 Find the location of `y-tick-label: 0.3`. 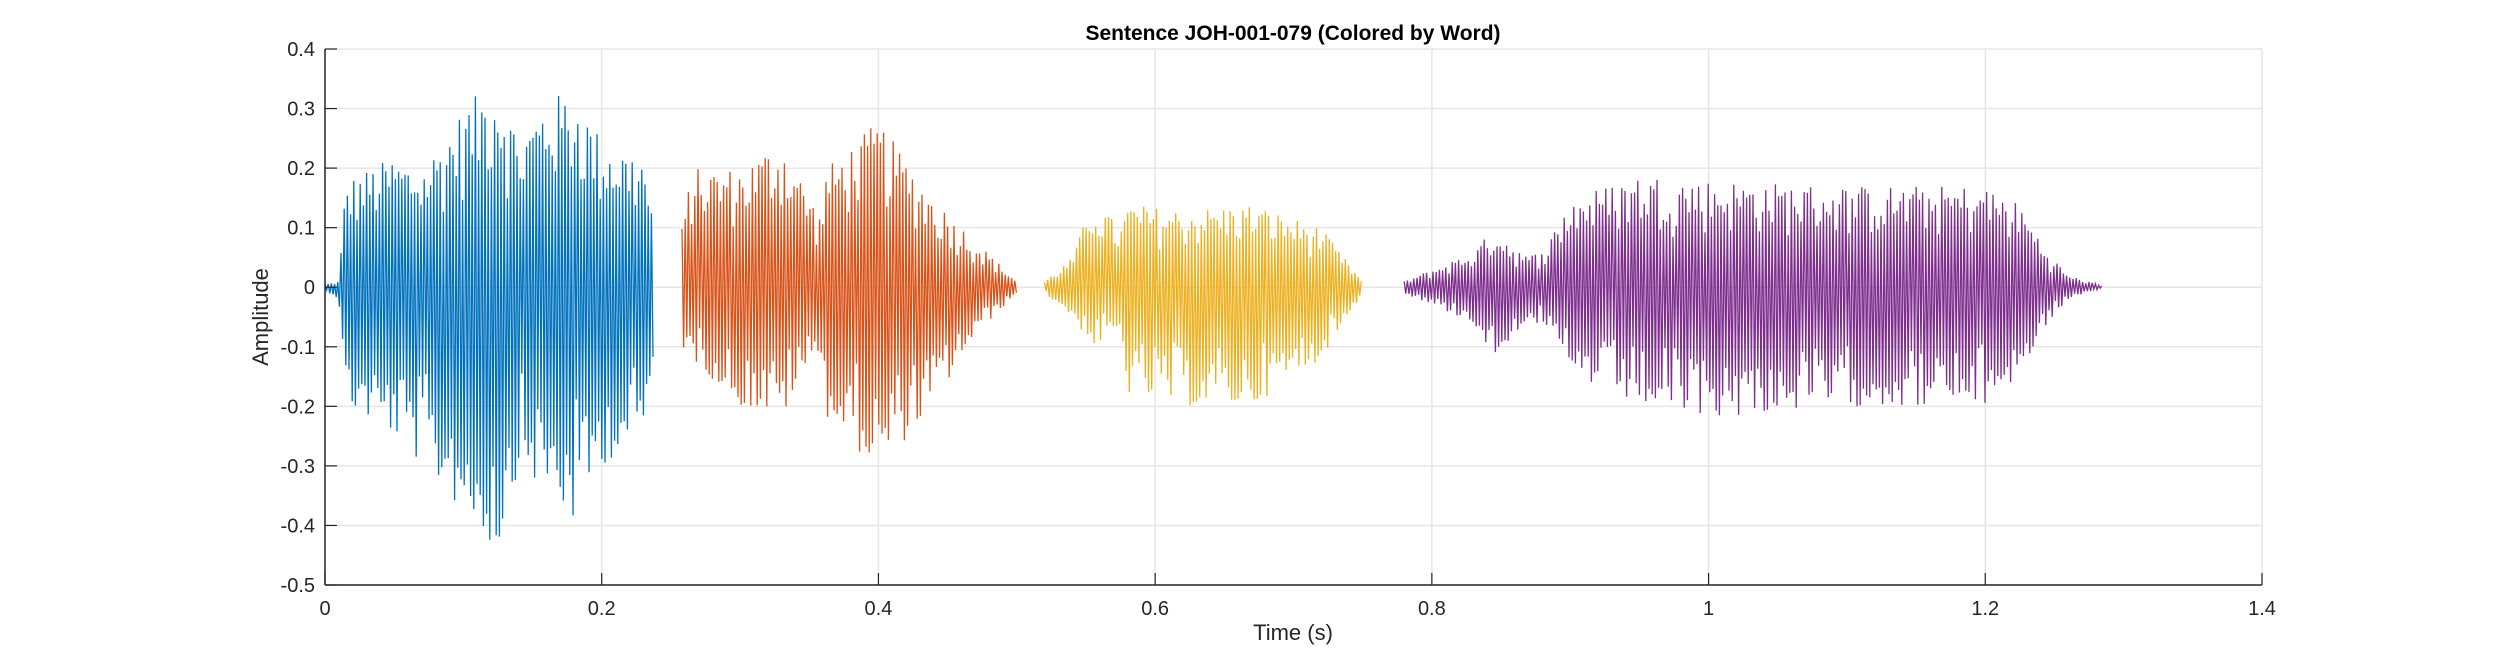

y-tick-label: 0.3 is located at coordinates (301, 110).